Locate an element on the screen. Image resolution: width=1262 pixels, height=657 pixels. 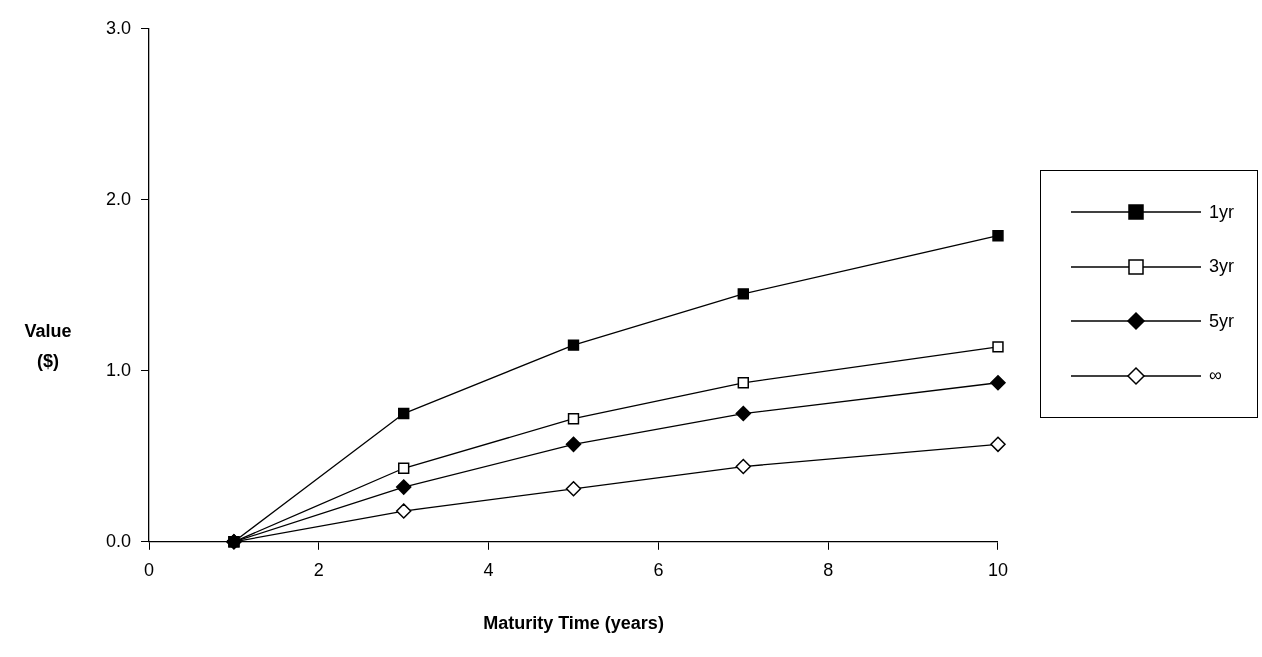
y-tick-label: 0.0 is located at coordinates (118, 540).